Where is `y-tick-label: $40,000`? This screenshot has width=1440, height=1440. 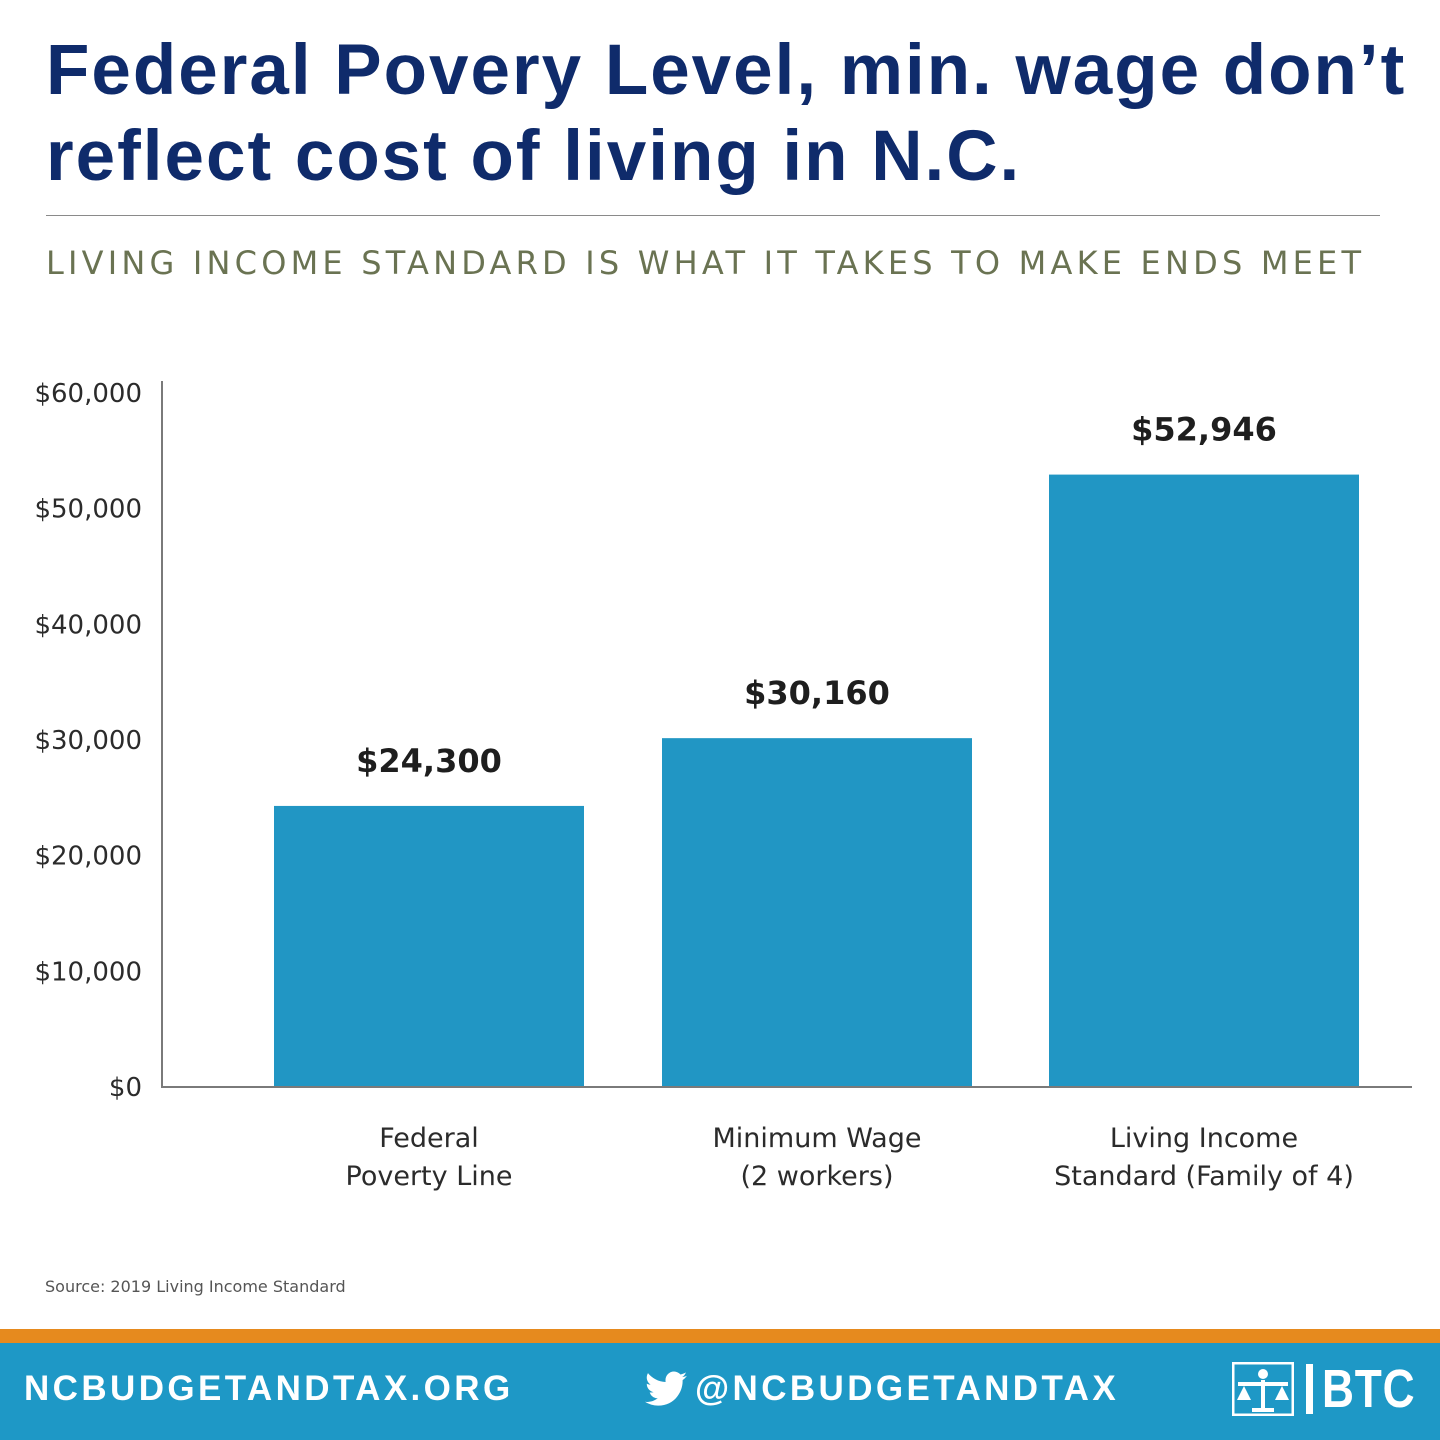 y-tick-label: $40,000 is located at coordinates (88, 625).